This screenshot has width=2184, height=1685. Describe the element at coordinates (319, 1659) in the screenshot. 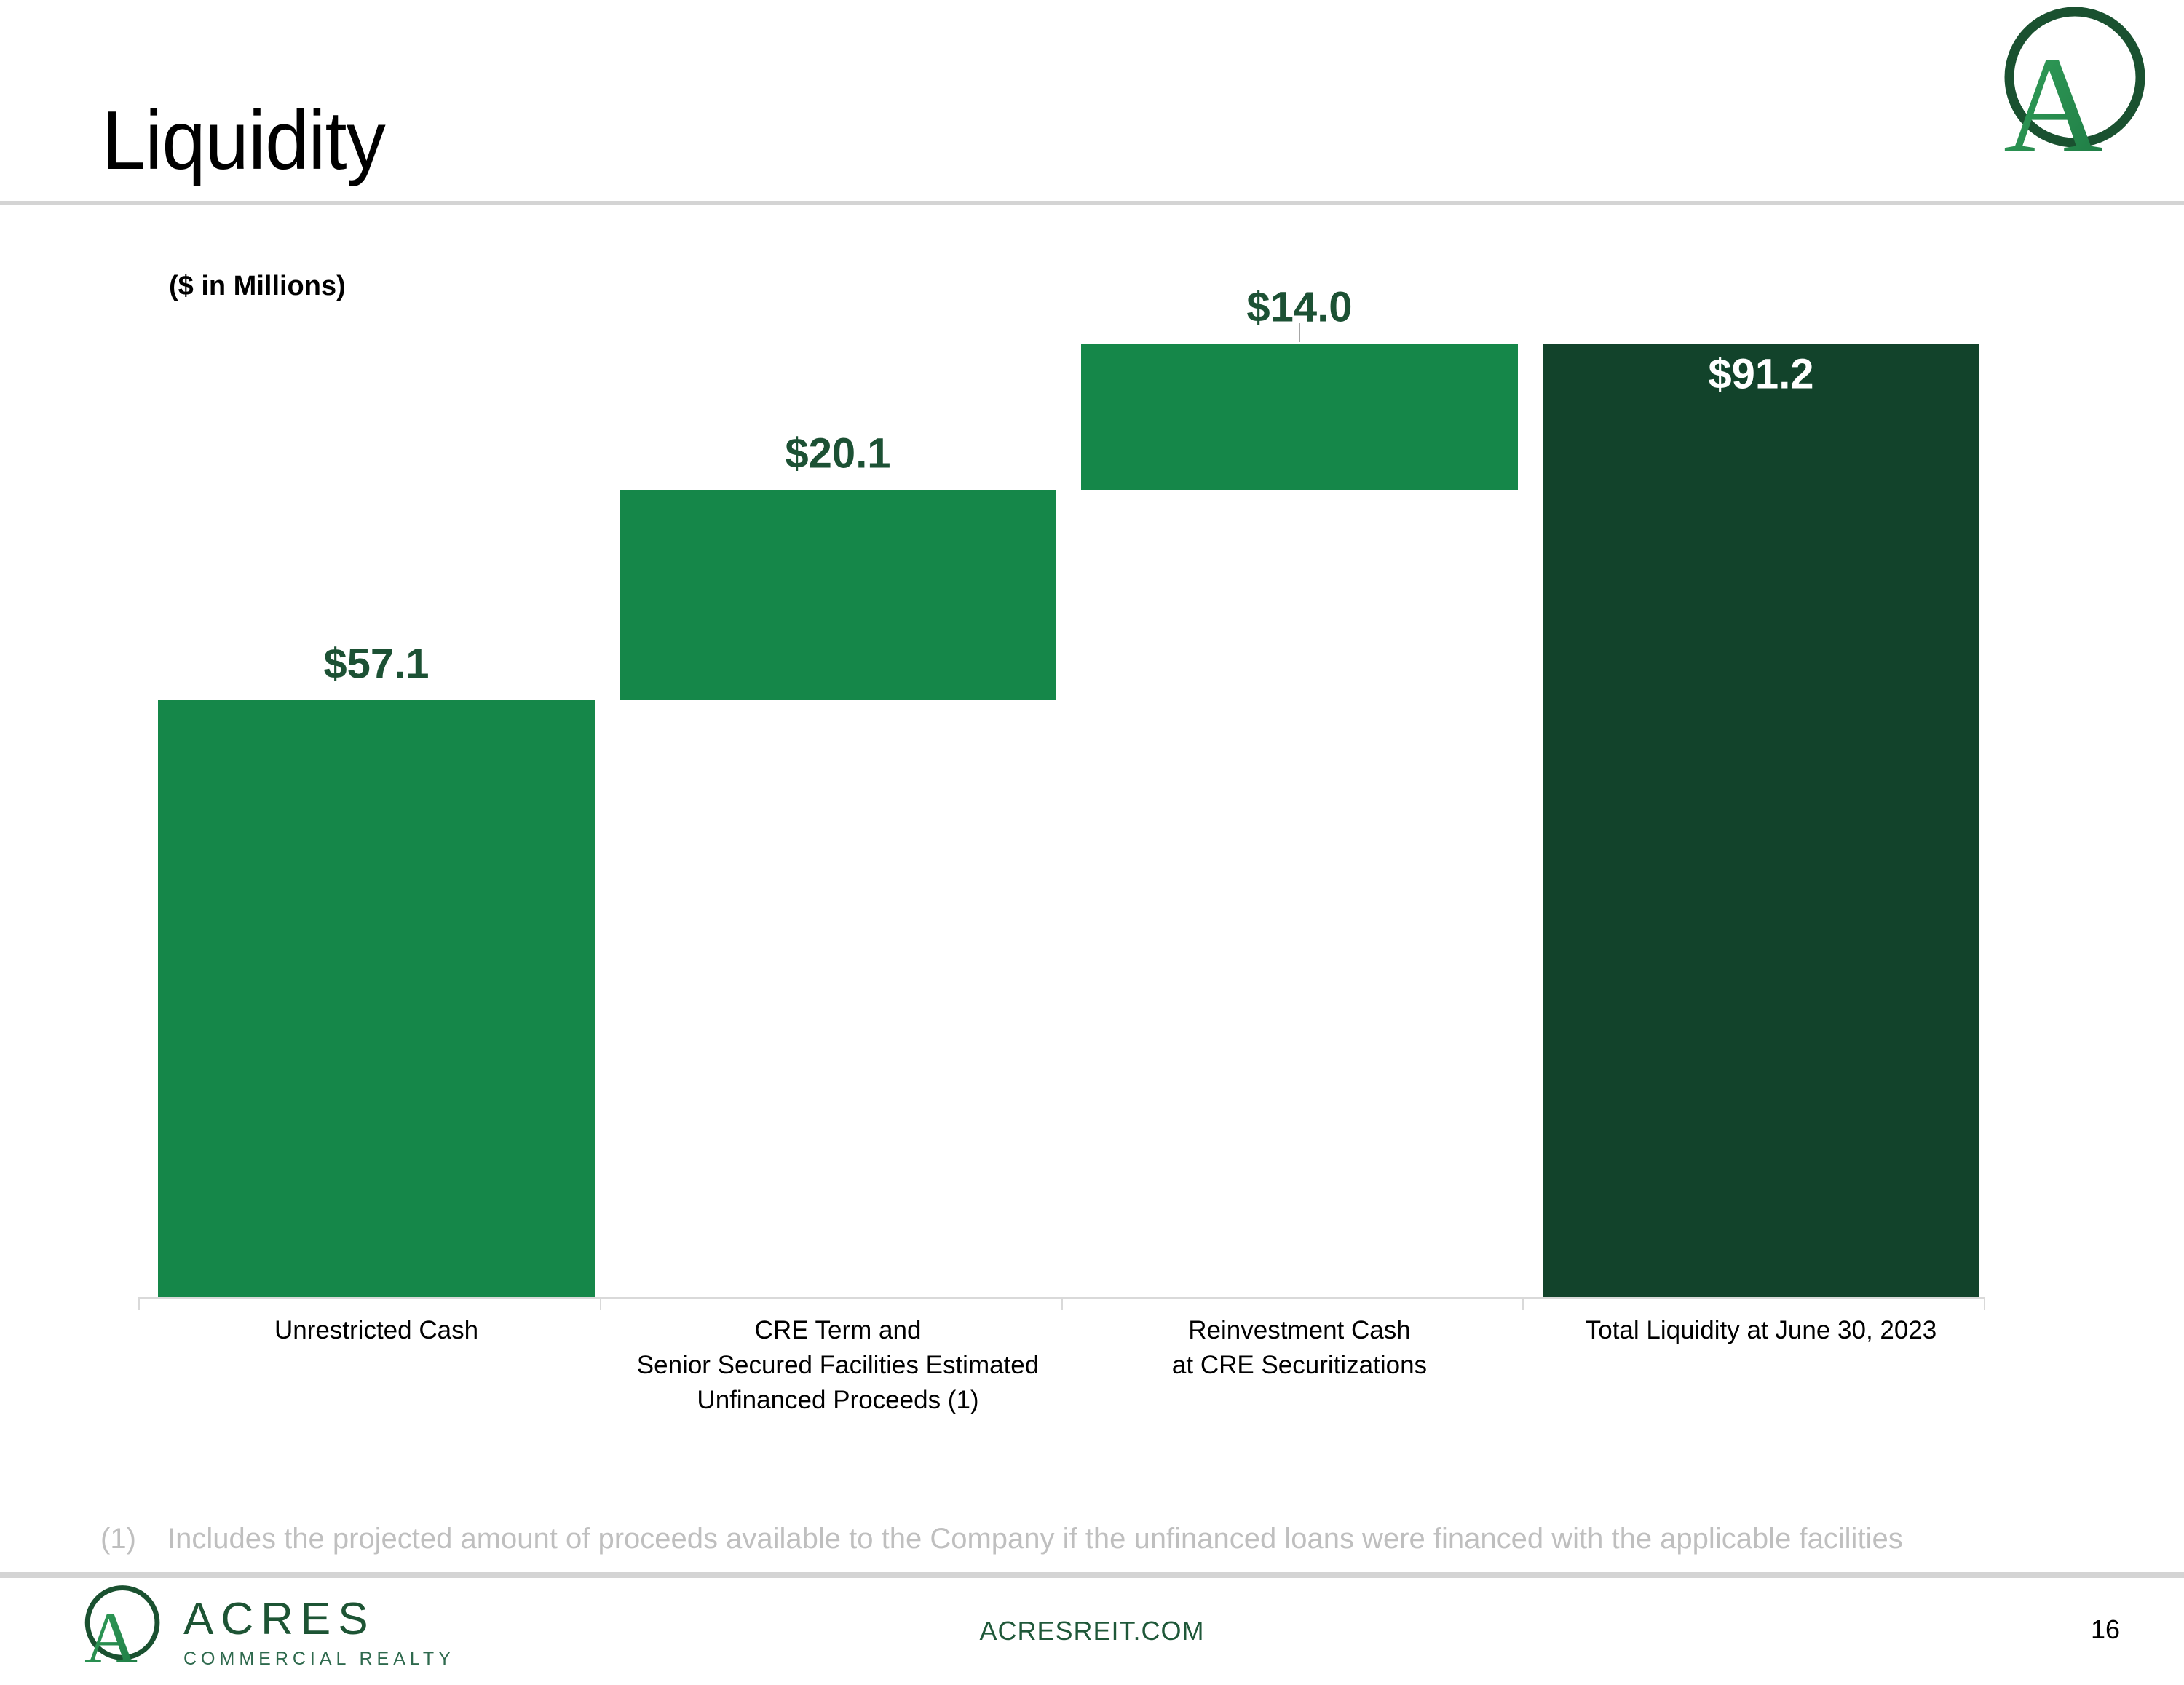

I see `footer-wordmark-sub: COMMERCIAL REALTY` at that location.